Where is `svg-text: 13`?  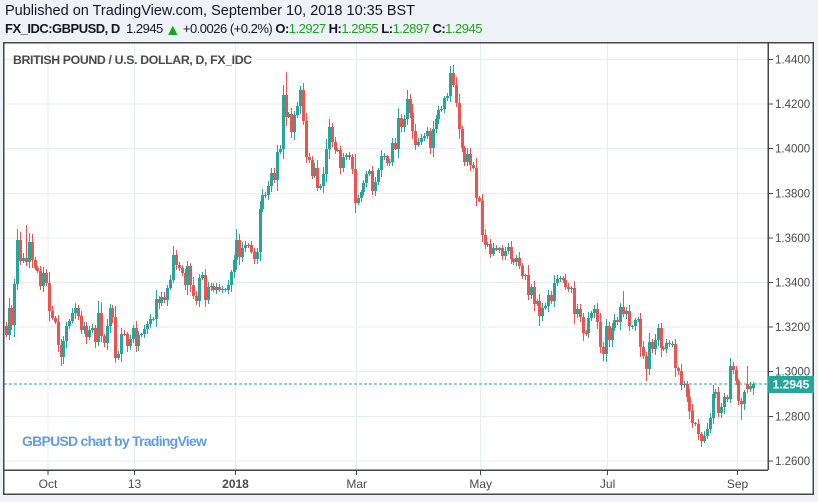
svg-text: 13 is located at coordinates (135, 484).